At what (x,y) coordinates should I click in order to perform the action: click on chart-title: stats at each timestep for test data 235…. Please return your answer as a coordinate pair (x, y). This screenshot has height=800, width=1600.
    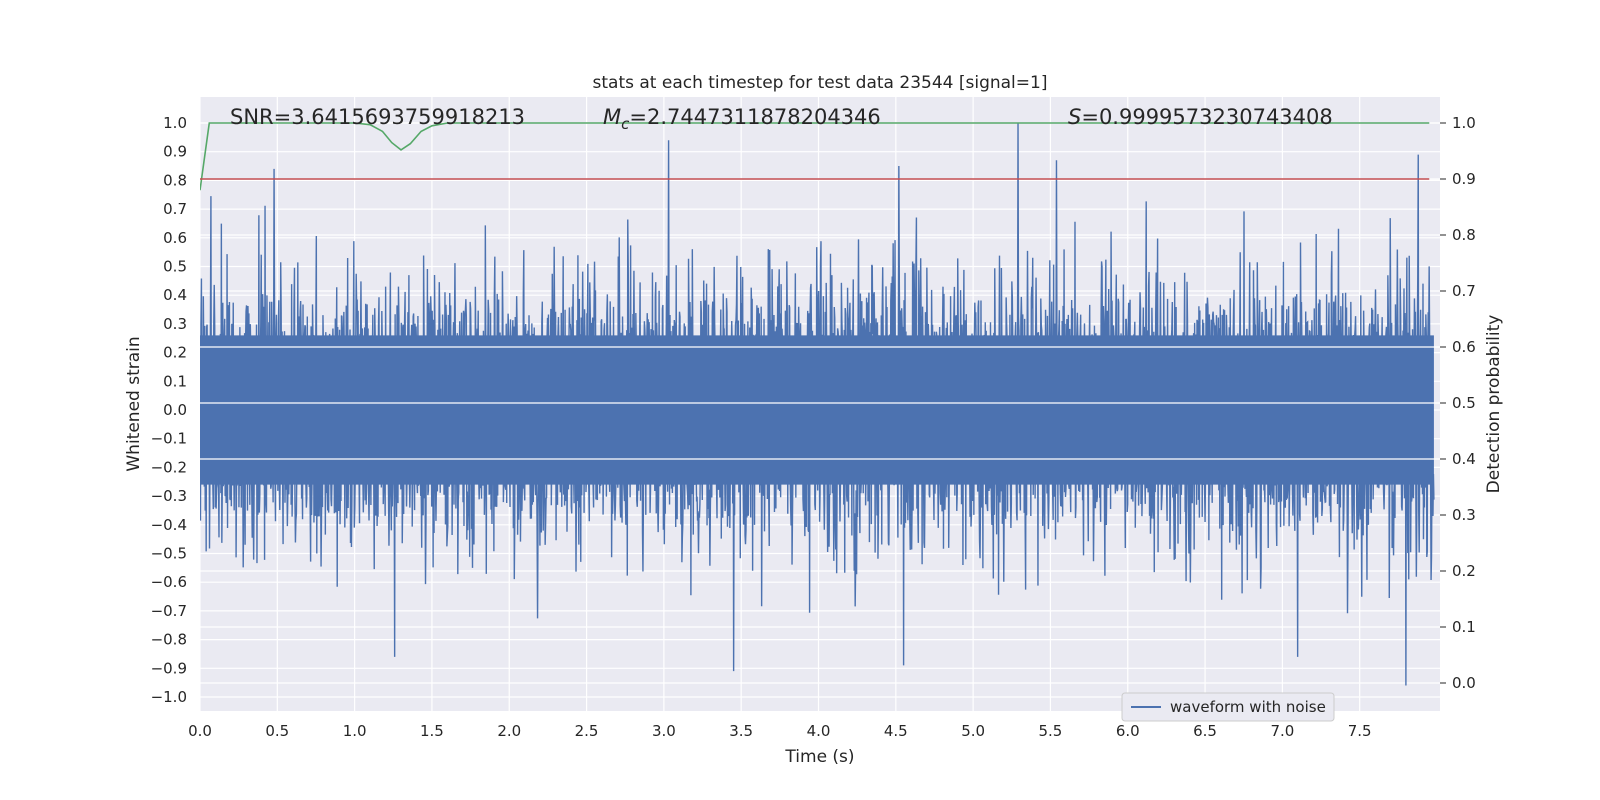
    Looking at the image, I should click on (820, 83).